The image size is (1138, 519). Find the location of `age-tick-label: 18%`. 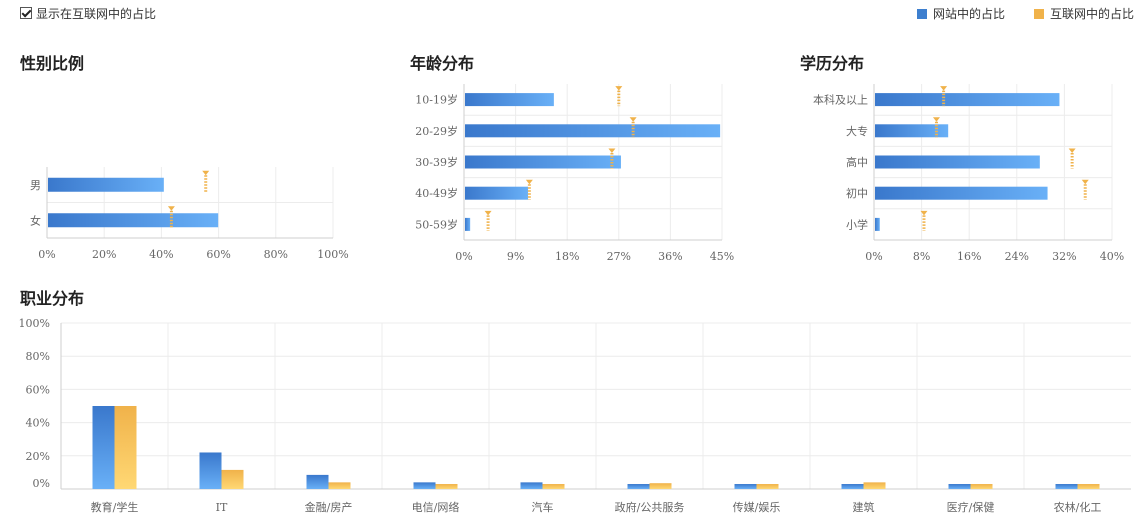

age-tick-label: 18% is located at coordinates (567, 256).